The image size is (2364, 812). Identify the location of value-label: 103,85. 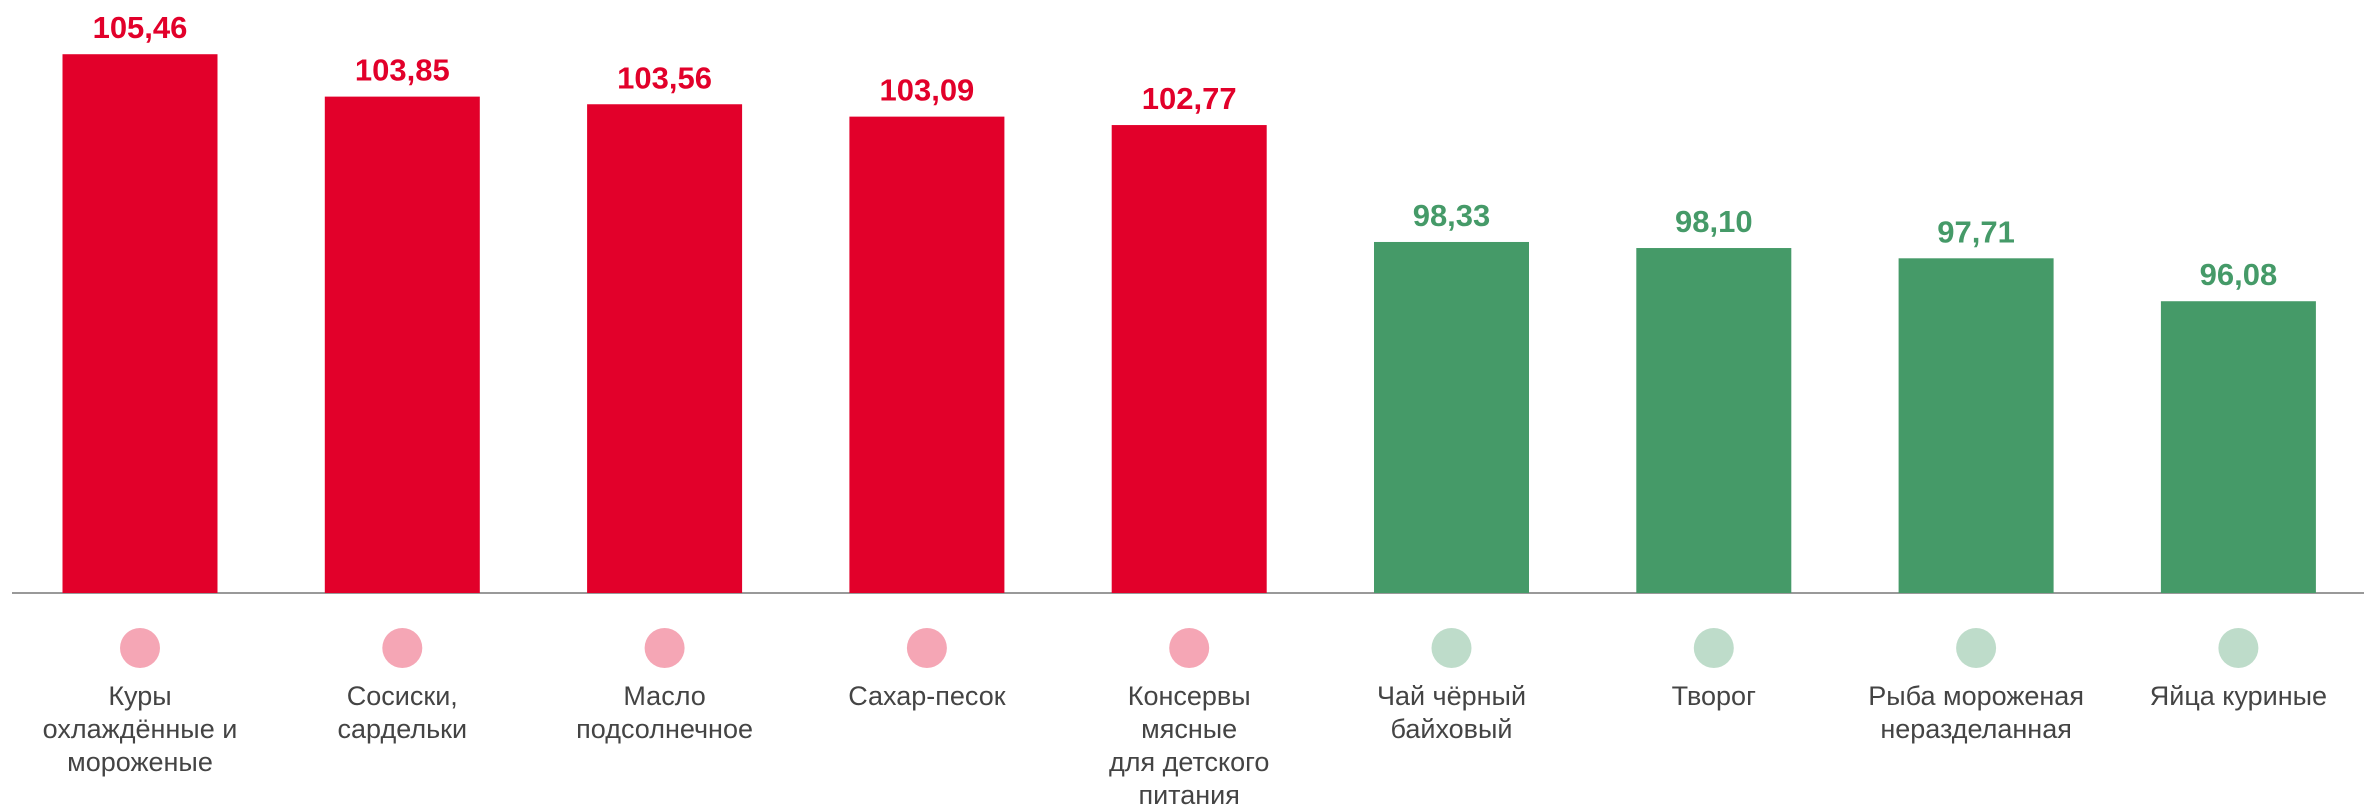
(402, 70).